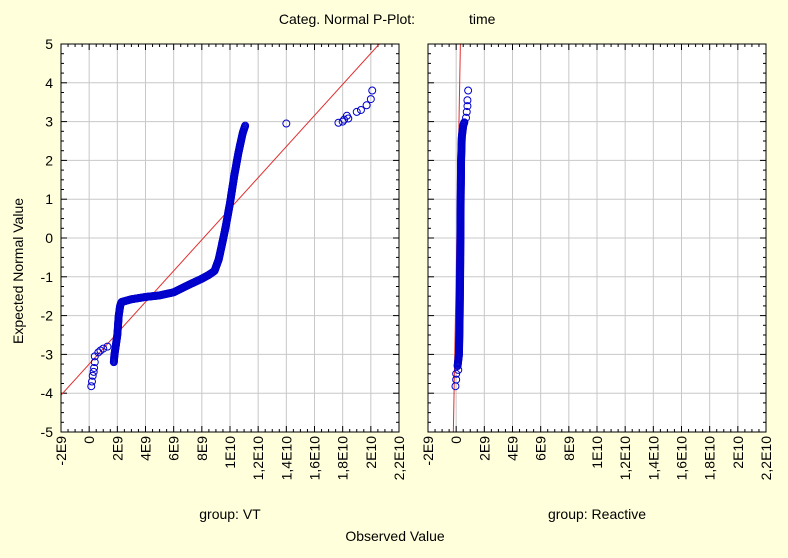  What do you see at coordinates (18, 271) in the screenshot?
I see `y-axis-label: Expected Normal Value` at bounding box center [18, 271].